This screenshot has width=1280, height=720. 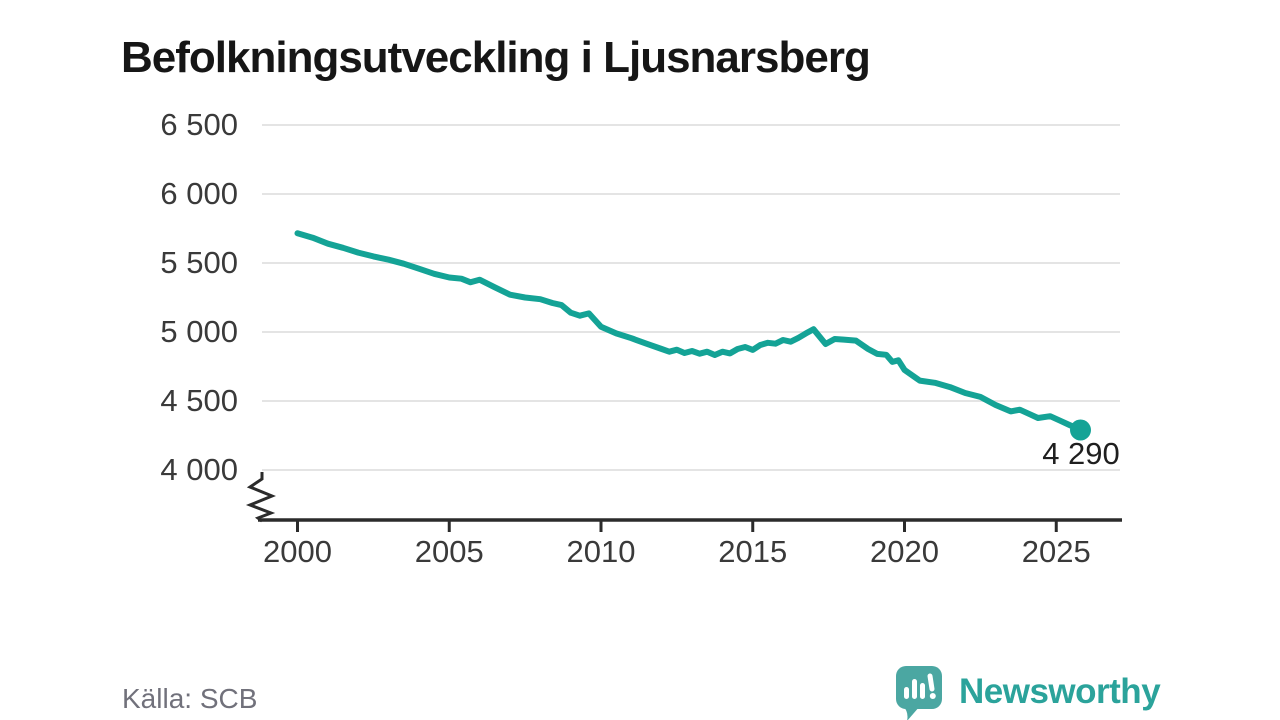 I want to click on x-tick-label: 2015, so click(x=752, y=551).